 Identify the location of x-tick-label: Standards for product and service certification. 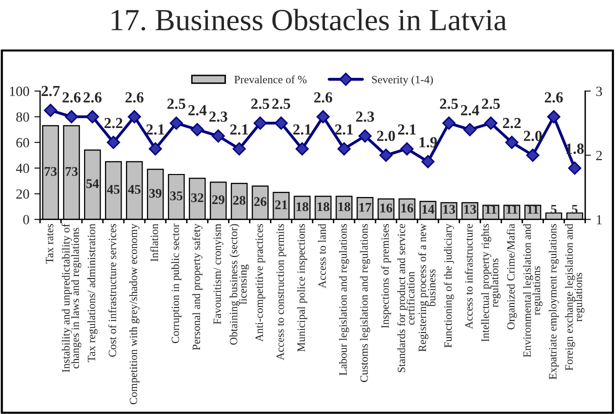
(405, 298).